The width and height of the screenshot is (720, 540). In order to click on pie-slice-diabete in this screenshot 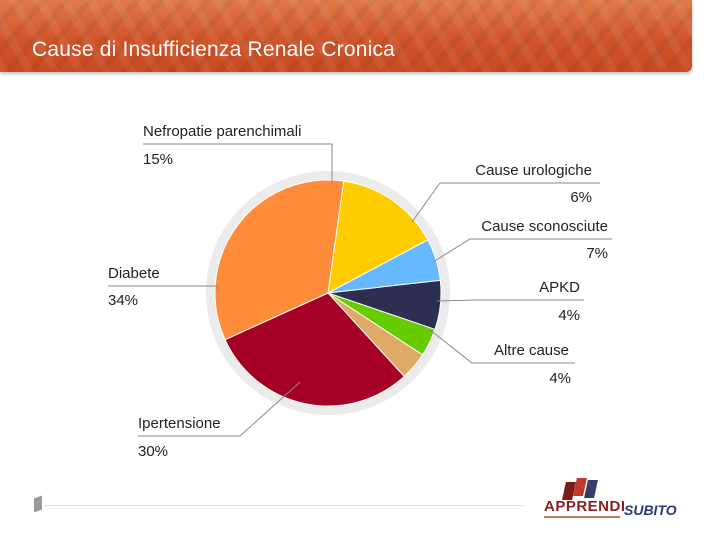, I will do `click(279, 260)`.